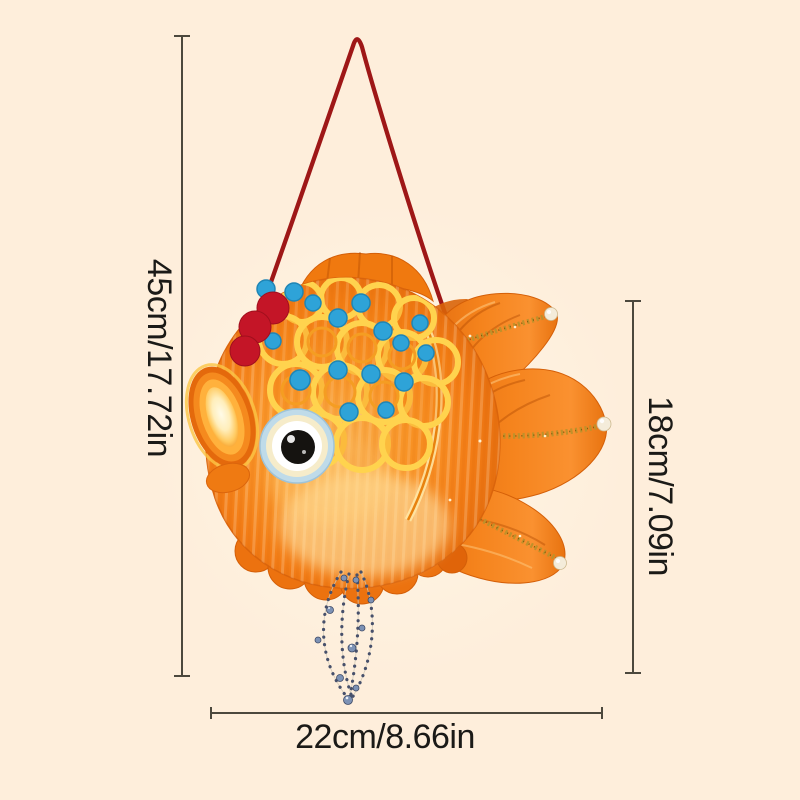 Image resolution: width=800 pixels, height=800 pixels. I want to click on bead-tassel, so click(344, 637).